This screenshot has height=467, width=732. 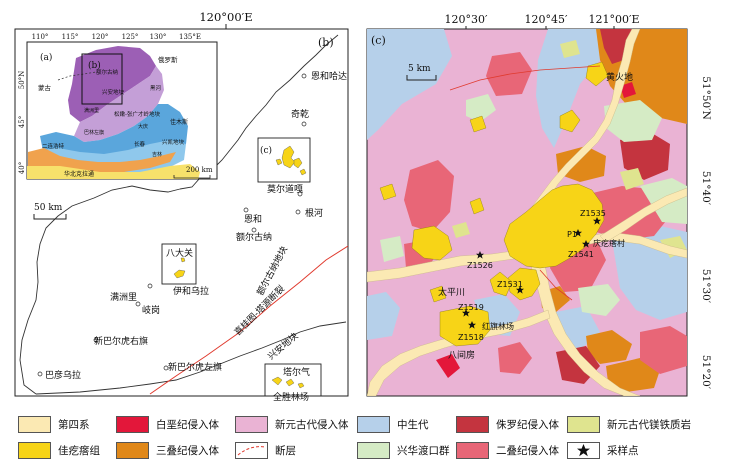 I want to click on place-enhehada: 恩和哈达, so click(x=329, y=76).